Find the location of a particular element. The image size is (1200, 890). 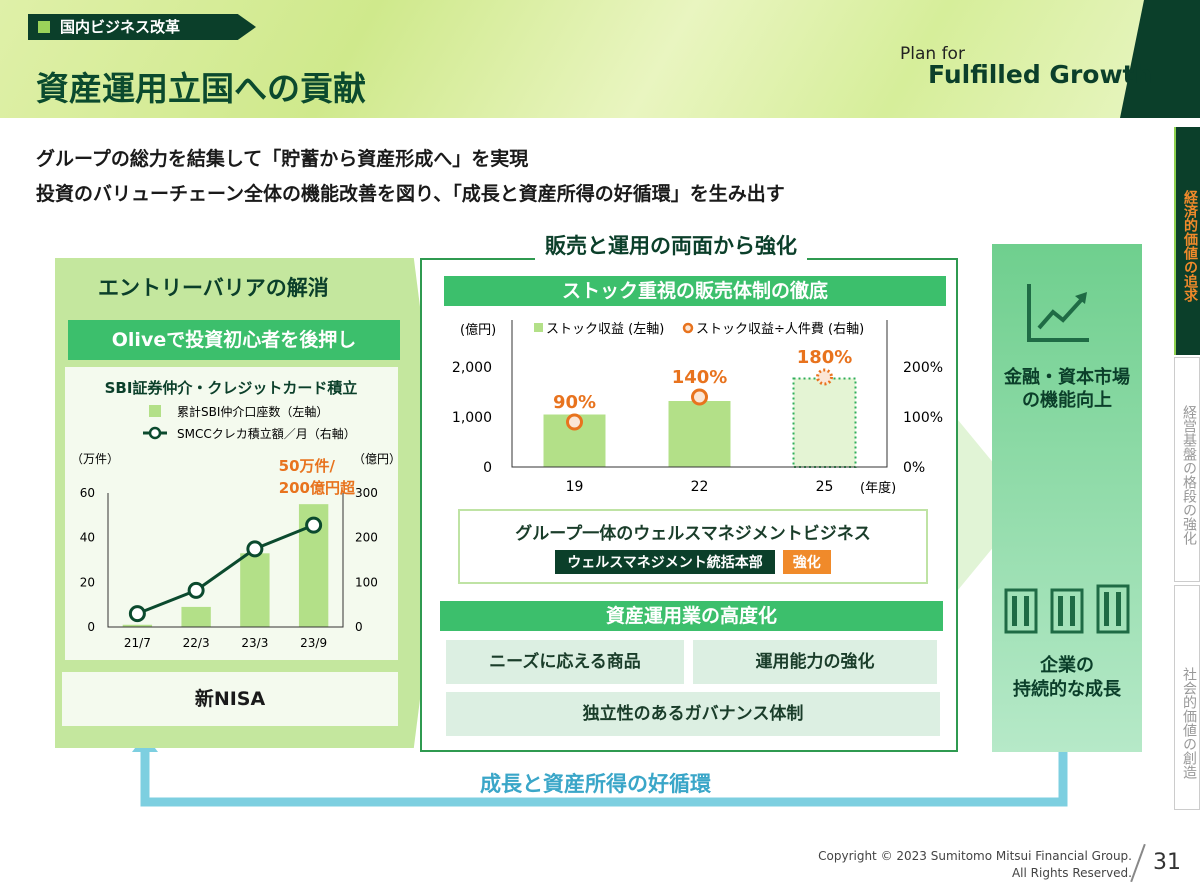

bar-22/3 is located at coordinates (196, 616).